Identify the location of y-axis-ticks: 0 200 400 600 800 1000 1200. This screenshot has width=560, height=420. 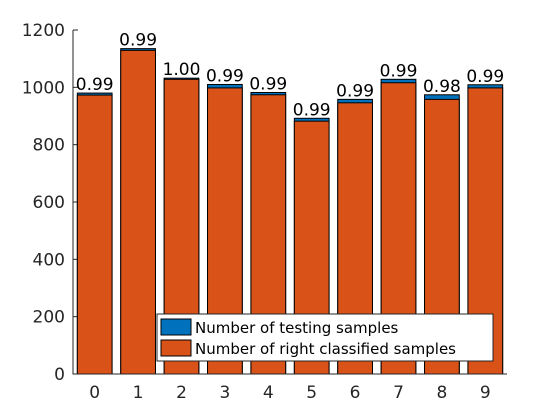
(50, 203).